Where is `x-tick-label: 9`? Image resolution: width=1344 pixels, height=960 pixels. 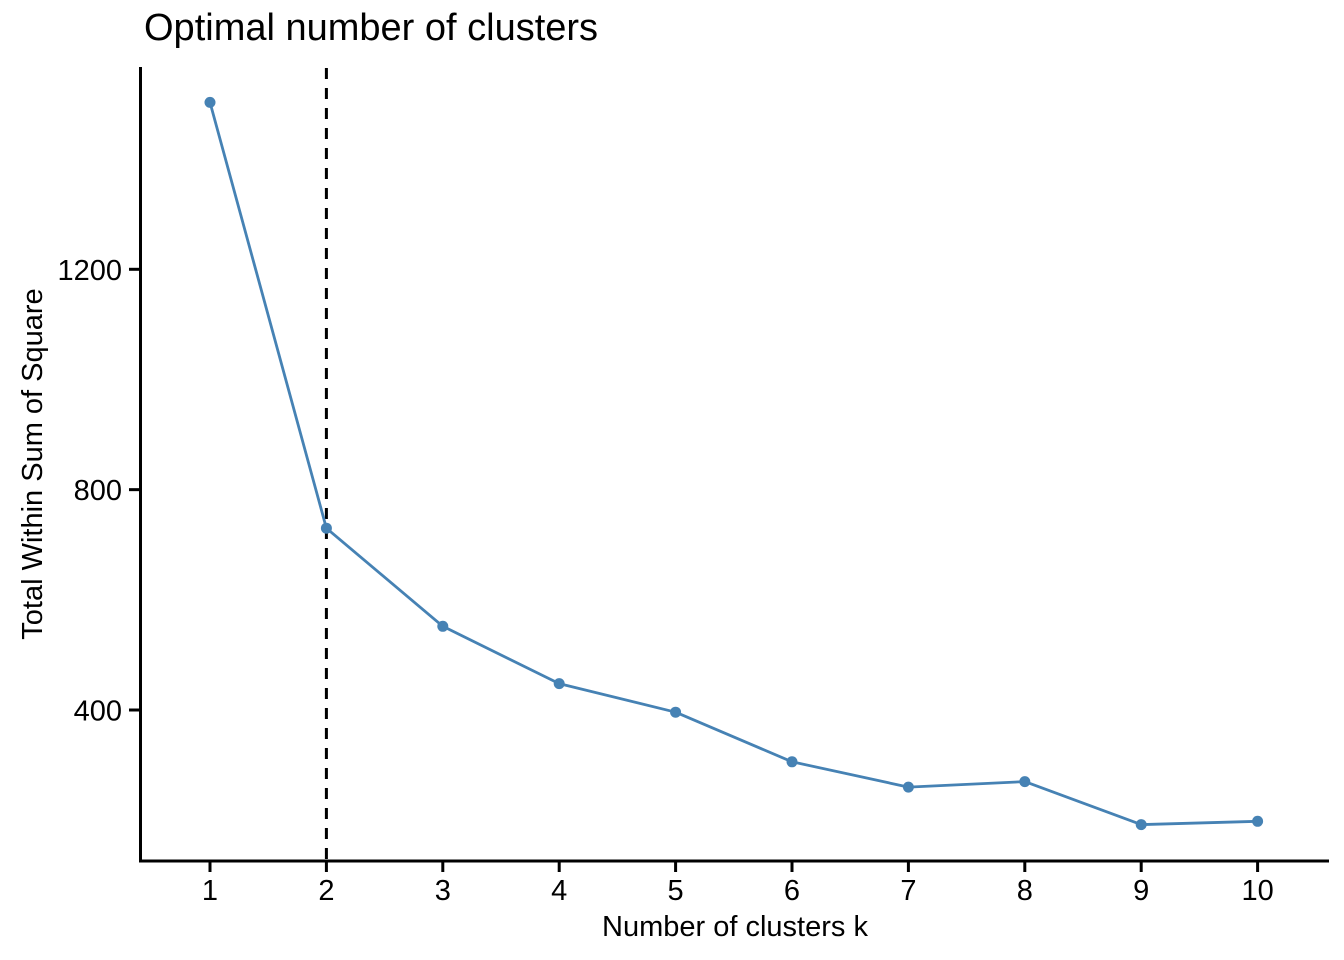 x-tick-label: 9 is located at coordinates (1141, 891).